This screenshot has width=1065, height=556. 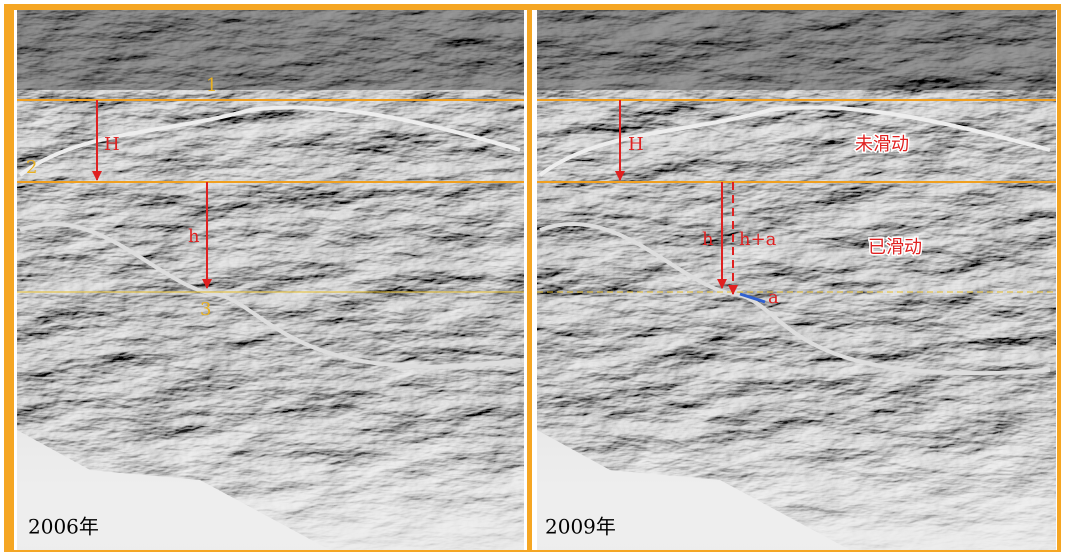 What do you see at coordinates (773, 297) in the screenshot?
I see `label: a` at bounding box center [773, 297].